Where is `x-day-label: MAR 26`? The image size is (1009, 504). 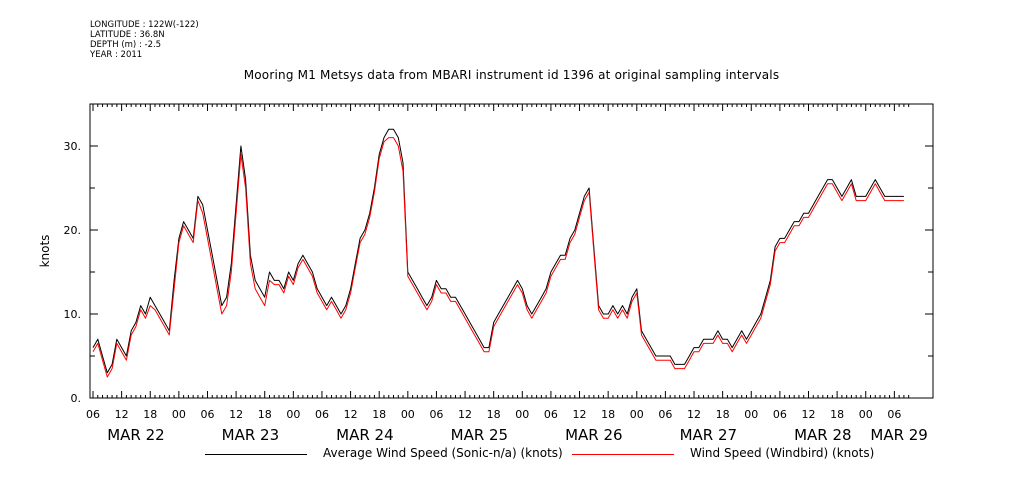
x-day-label: MAR 26 is located at coordinates (593, 435).